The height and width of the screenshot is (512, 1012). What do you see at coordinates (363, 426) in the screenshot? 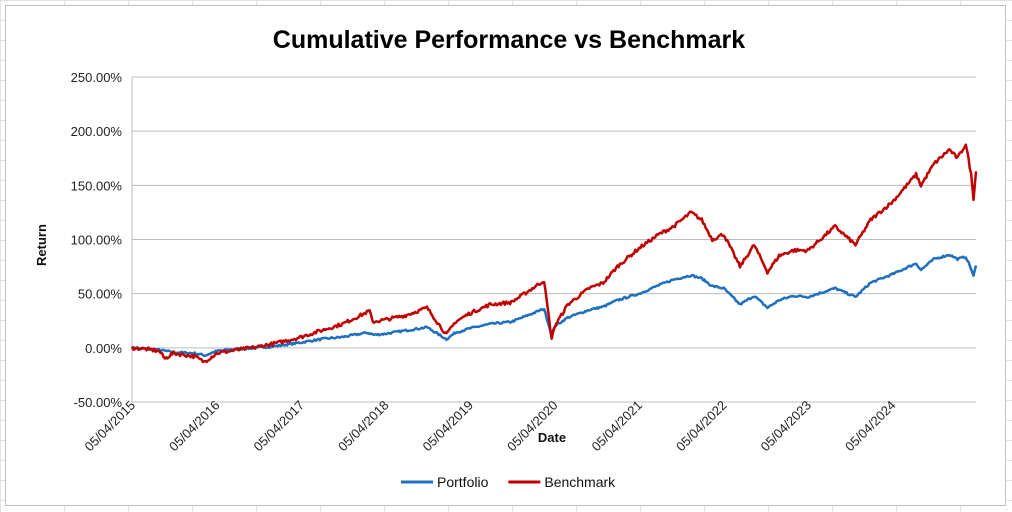
I see `x-tick-label: 05/04/2018` at bounding box center [363, 426].